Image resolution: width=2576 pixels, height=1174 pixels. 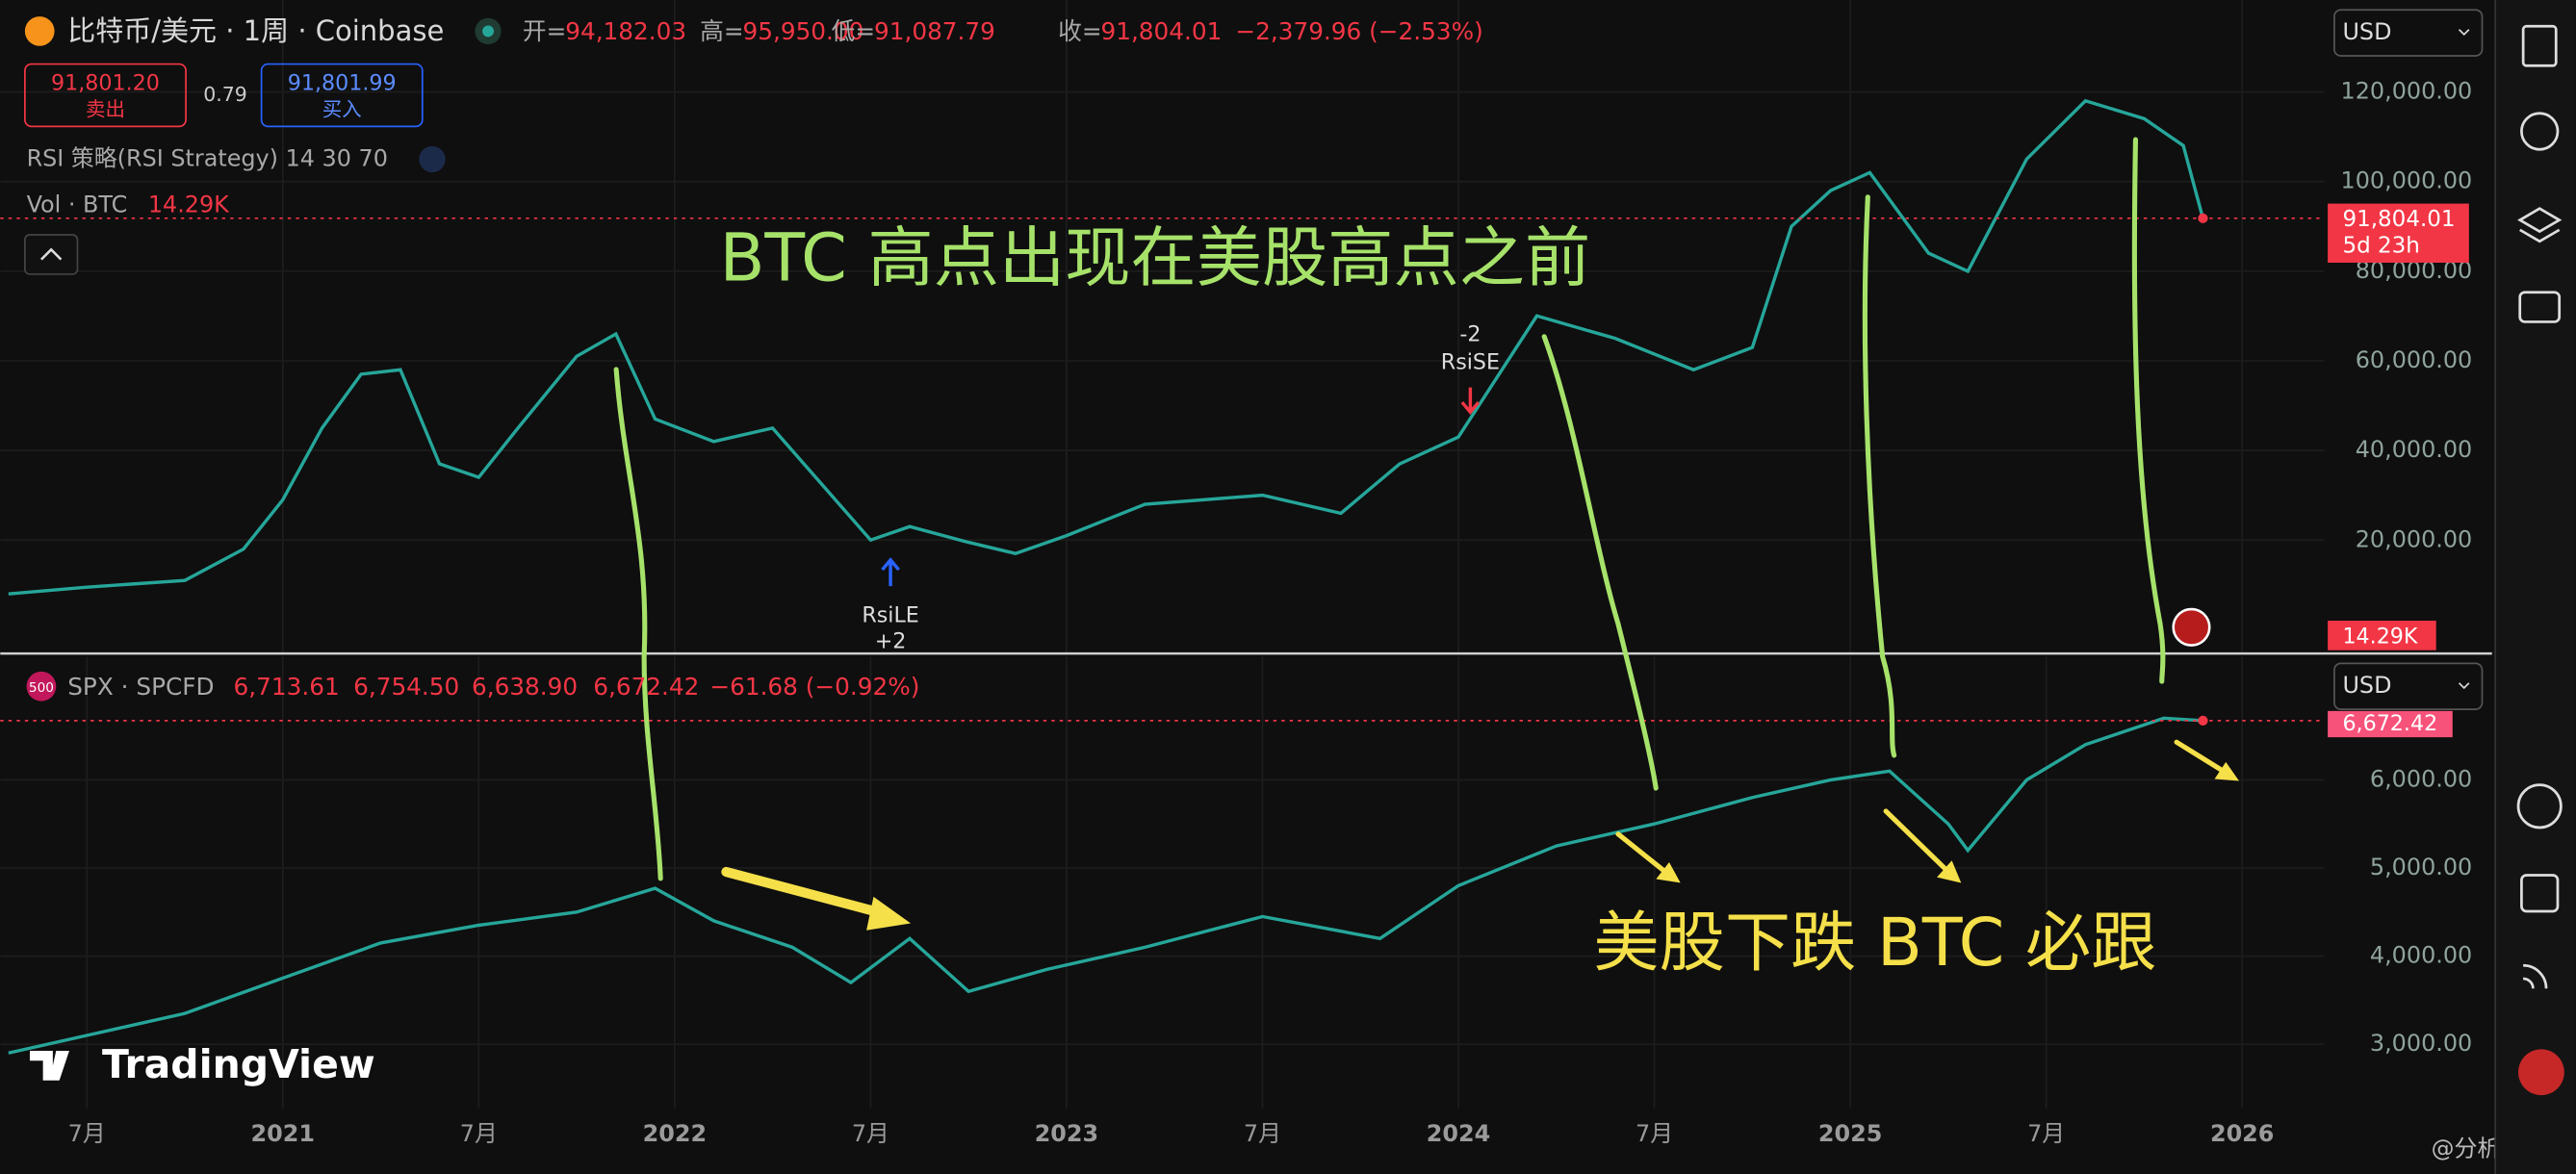 What do you see at coordinates (406, 687) in the screenshot?
I see `spx-value: 6,754.50` at bounding box center [406, 687].